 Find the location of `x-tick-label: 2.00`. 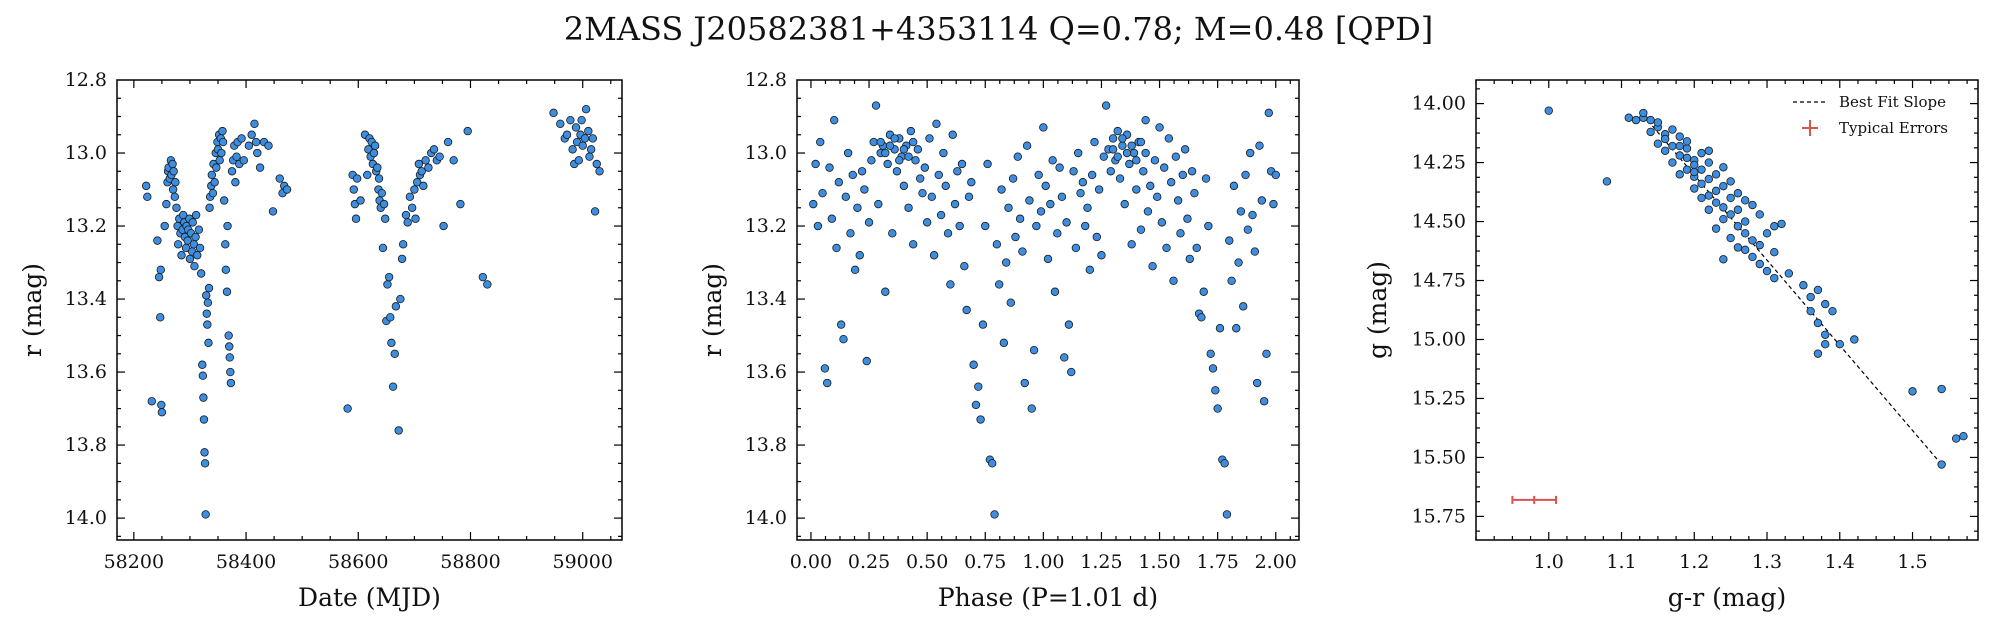

x-tick-label: 2.00 is located at coordinates (1276, 562).